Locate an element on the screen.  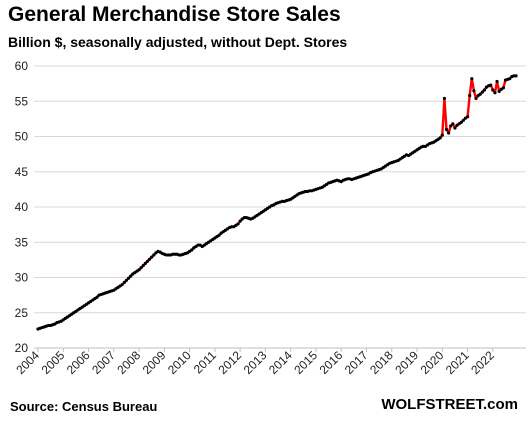
source-note: Source: Census Bureau is located at coordinates (84, 406).